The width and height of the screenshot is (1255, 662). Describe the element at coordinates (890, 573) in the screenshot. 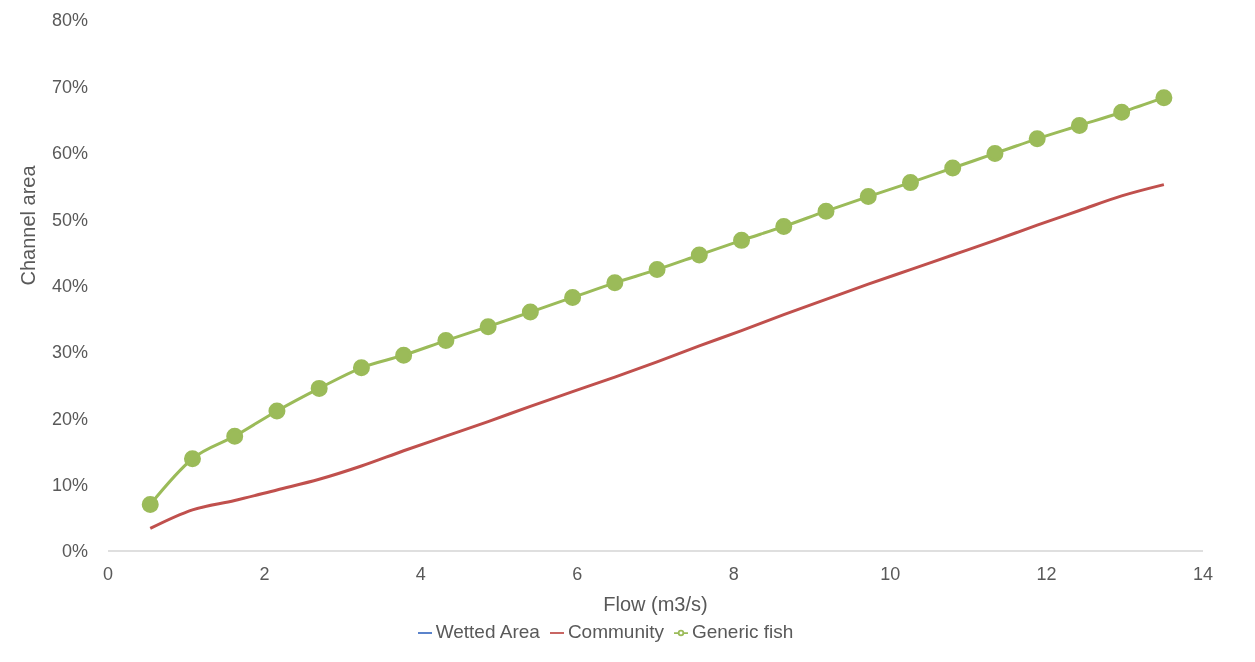

I see `x-tick-label: 10` at that location.